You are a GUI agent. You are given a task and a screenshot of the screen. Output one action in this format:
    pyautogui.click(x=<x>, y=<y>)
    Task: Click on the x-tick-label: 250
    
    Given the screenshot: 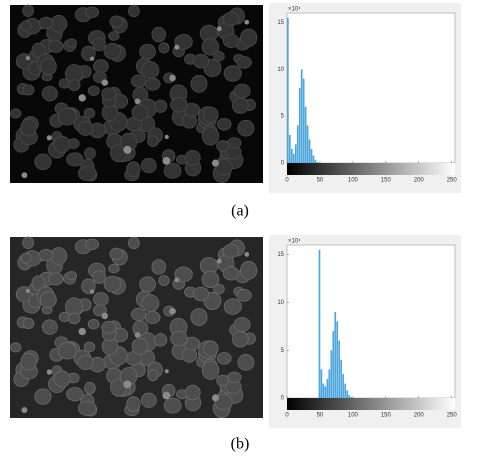 What is the action you would take?
    pyautogui.click(x=452, y=416)
    